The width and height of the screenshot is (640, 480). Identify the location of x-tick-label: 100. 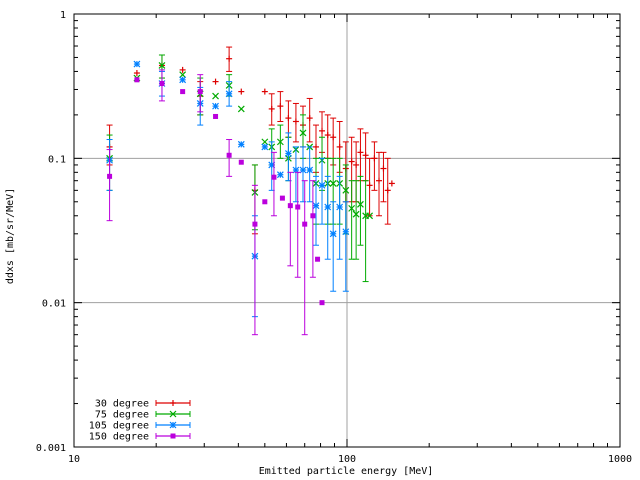
(347, 459).